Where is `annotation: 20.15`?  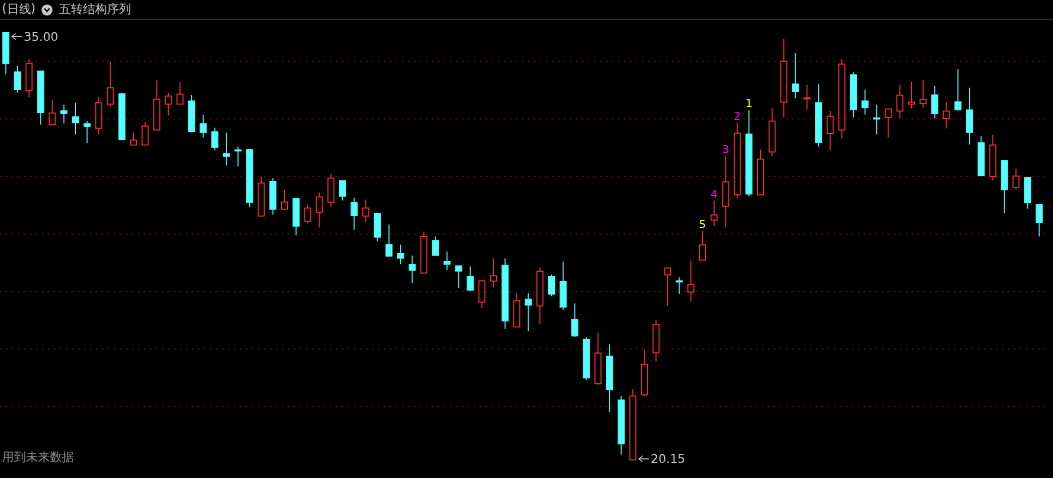
annotation: 20.15 is located at coordinates (668, 458).